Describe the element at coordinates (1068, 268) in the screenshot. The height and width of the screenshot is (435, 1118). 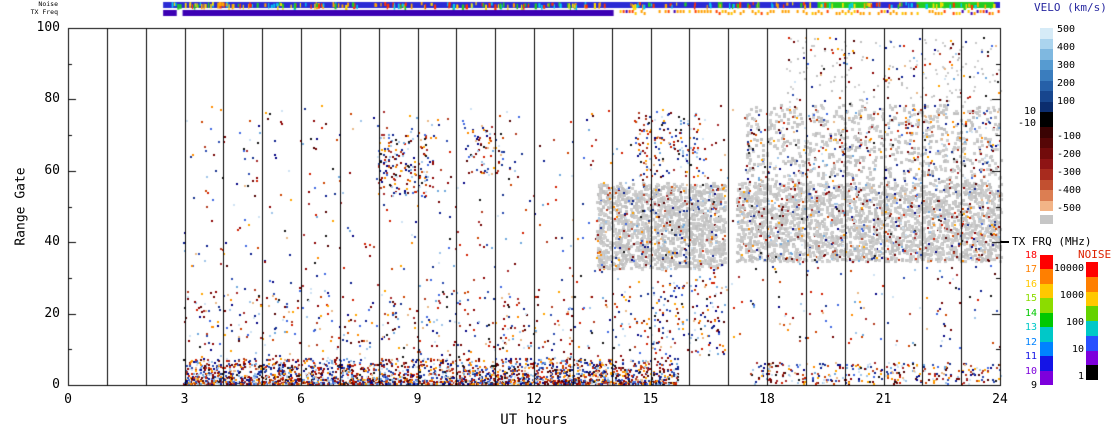
I see `noise-scale-label: 10000` at that location.